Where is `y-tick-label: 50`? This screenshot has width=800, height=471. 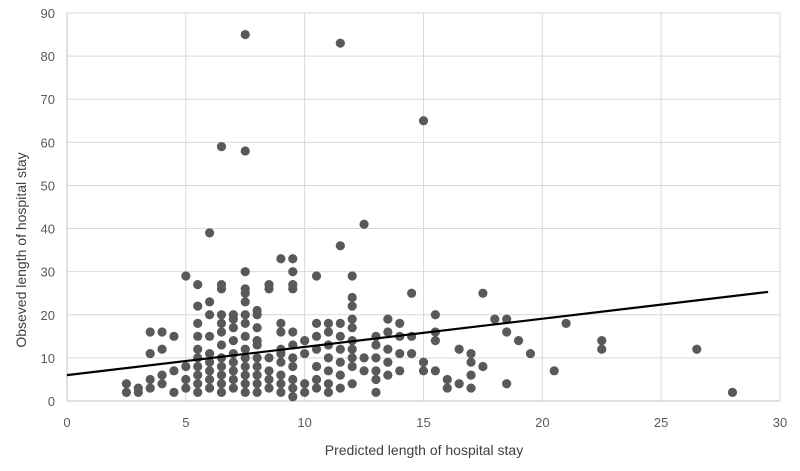
y-tick-label: 50 is located at coordinates (48, 185).